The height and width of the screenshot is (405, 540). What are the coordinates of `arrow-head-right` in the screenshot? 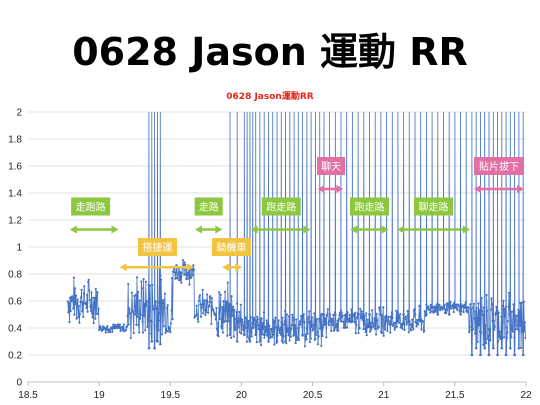 It's located at (307, 229).